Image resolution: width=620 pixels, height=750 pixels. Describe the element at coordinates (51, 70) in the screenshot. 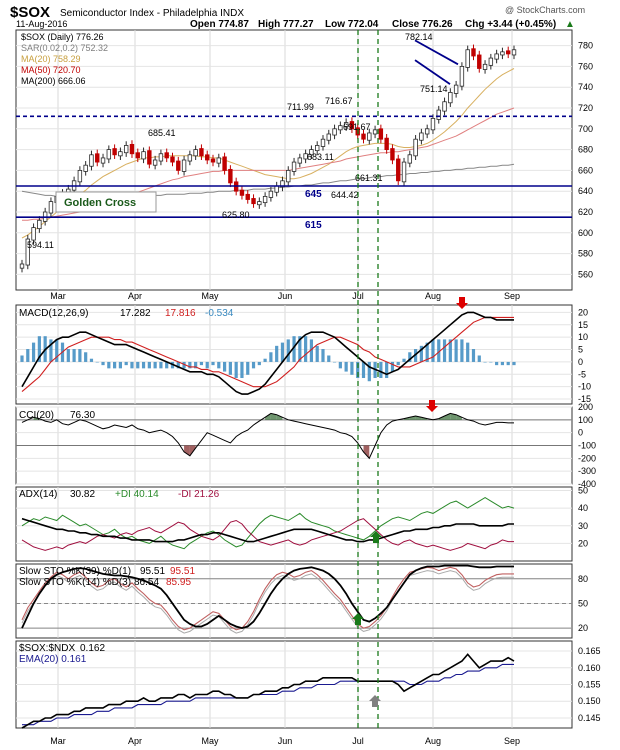

I see `price-legend-item: MA(50) 720.70` at that location.